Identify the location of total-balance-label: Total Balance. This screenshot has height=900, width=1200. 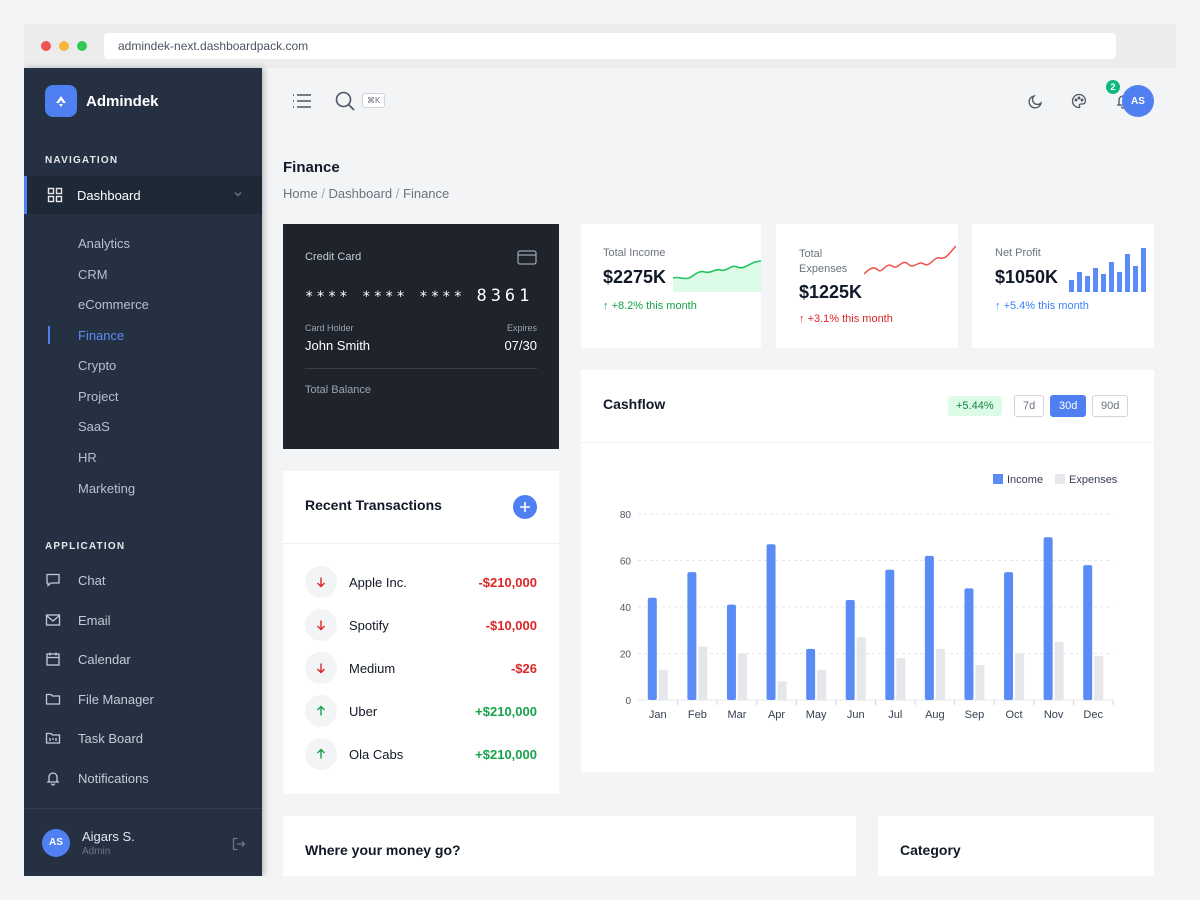
(338, 390).